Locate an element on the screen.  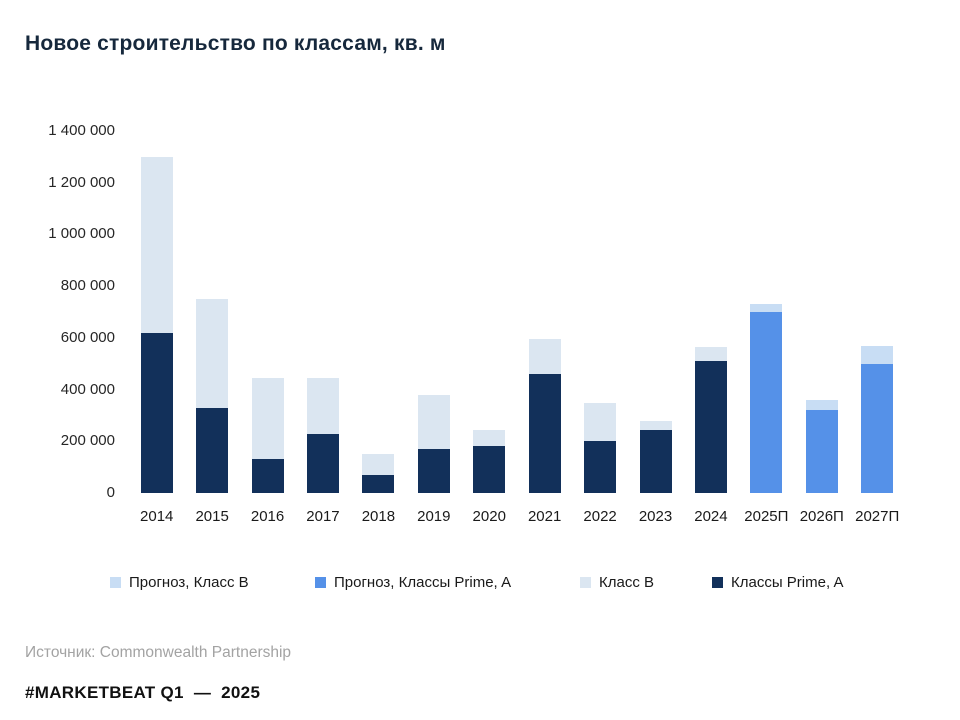
y-axis-tick-label: 1 200 000 is located at coordinates (81, 182).